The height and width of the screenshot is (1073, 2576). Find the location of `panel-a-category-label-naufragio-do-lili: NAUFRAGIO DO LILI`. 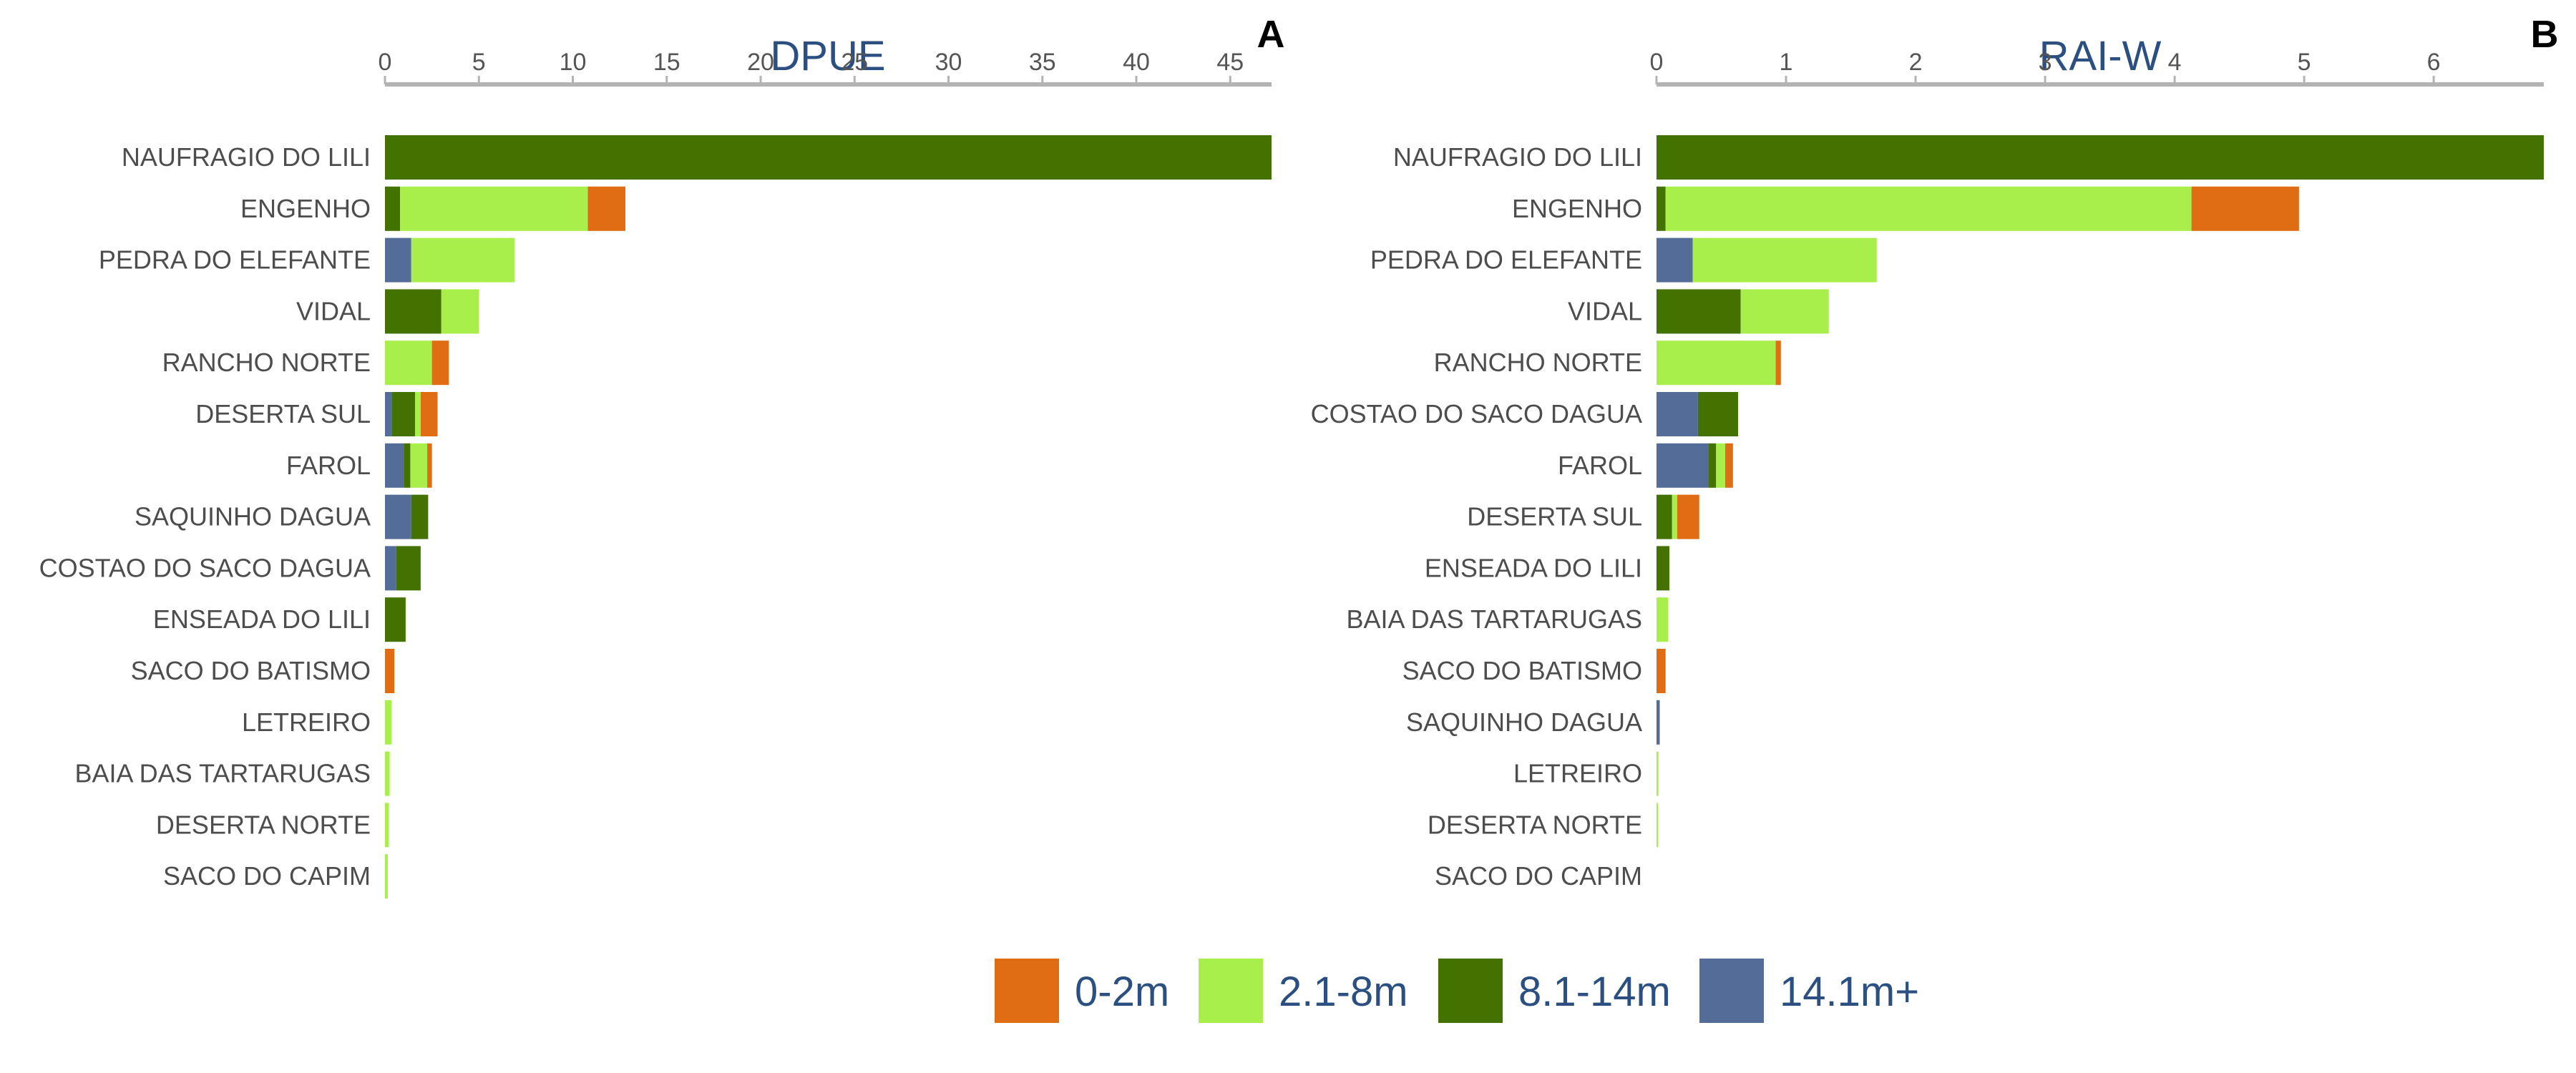

panel-a-category-label-naufragio-do-lili: NAUFRAGIO DO LILI is located at coordinates (246, 157).